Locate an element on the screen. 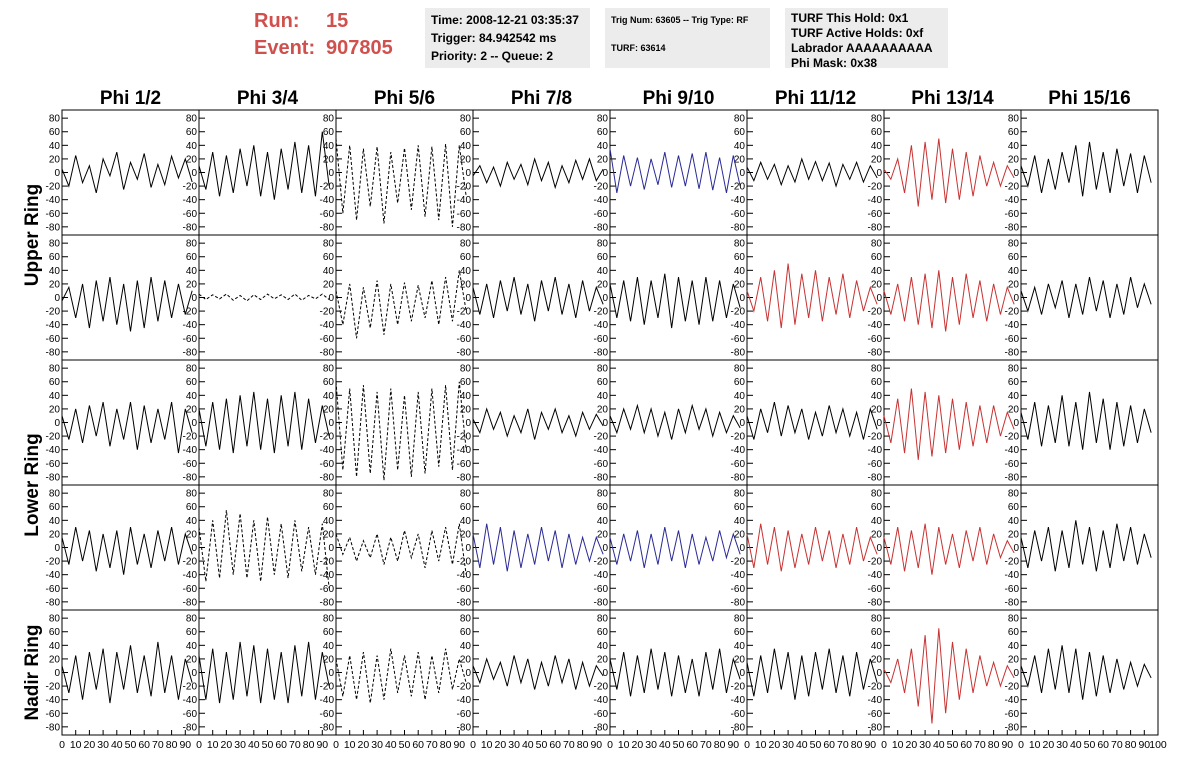 This screenshot has height=772, width=1196. column-title: Phi 15/16 is located at coordinates (1089, 98).